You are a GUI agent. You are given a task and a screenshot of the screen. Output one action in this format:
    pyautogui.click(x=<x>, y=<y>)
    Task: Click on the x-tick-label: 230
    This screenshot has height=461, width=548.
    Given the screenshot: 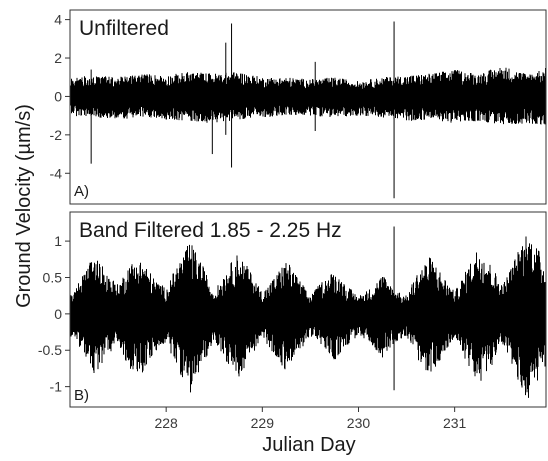 What is the action you would take?
    pyautogui.click(x=359, y=423)
    